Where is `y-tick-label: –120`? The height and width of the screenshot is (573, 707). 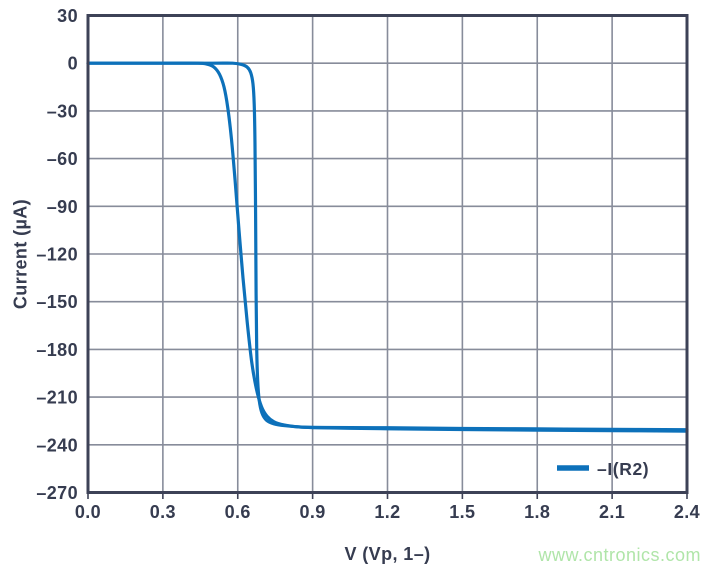
y-tick-label: –120 is located at coordinates (57, 255).